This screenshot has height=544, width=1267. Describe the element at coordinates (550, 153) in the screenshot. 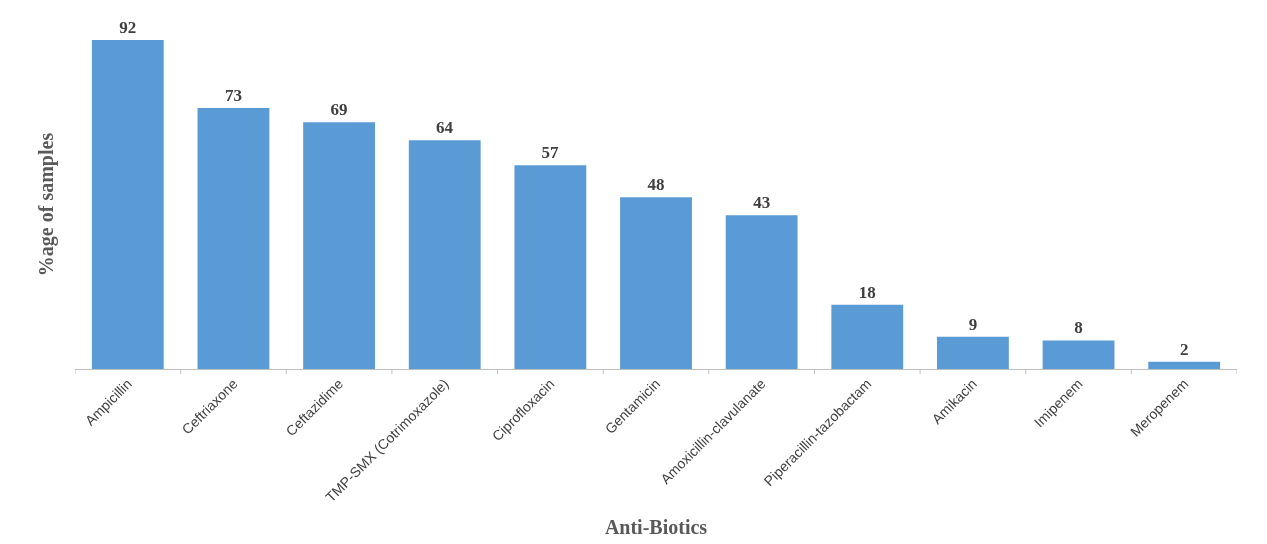

I see `data-label: 57` at that location.